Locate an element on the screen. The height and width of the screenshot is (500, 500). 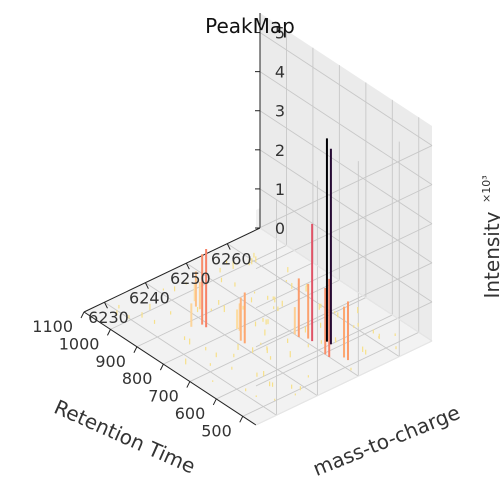
x-axis-line is located at coordinates (170, 368).